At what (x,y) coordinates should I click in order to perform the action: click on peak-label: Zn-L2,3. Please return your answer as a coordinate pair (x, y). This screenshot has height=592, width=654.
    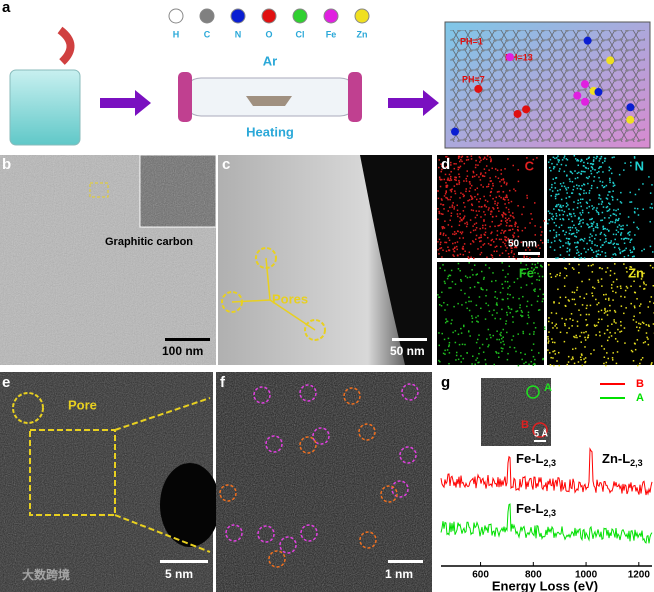
    Looking at the image, I should click on (622, 459).